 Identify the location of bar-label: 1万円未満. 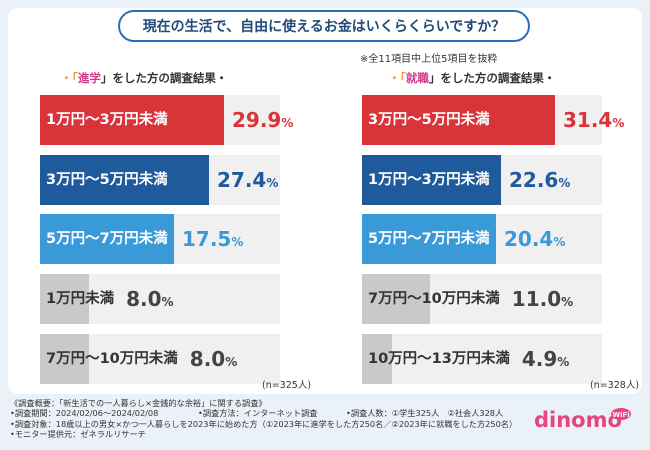
(80, 299).